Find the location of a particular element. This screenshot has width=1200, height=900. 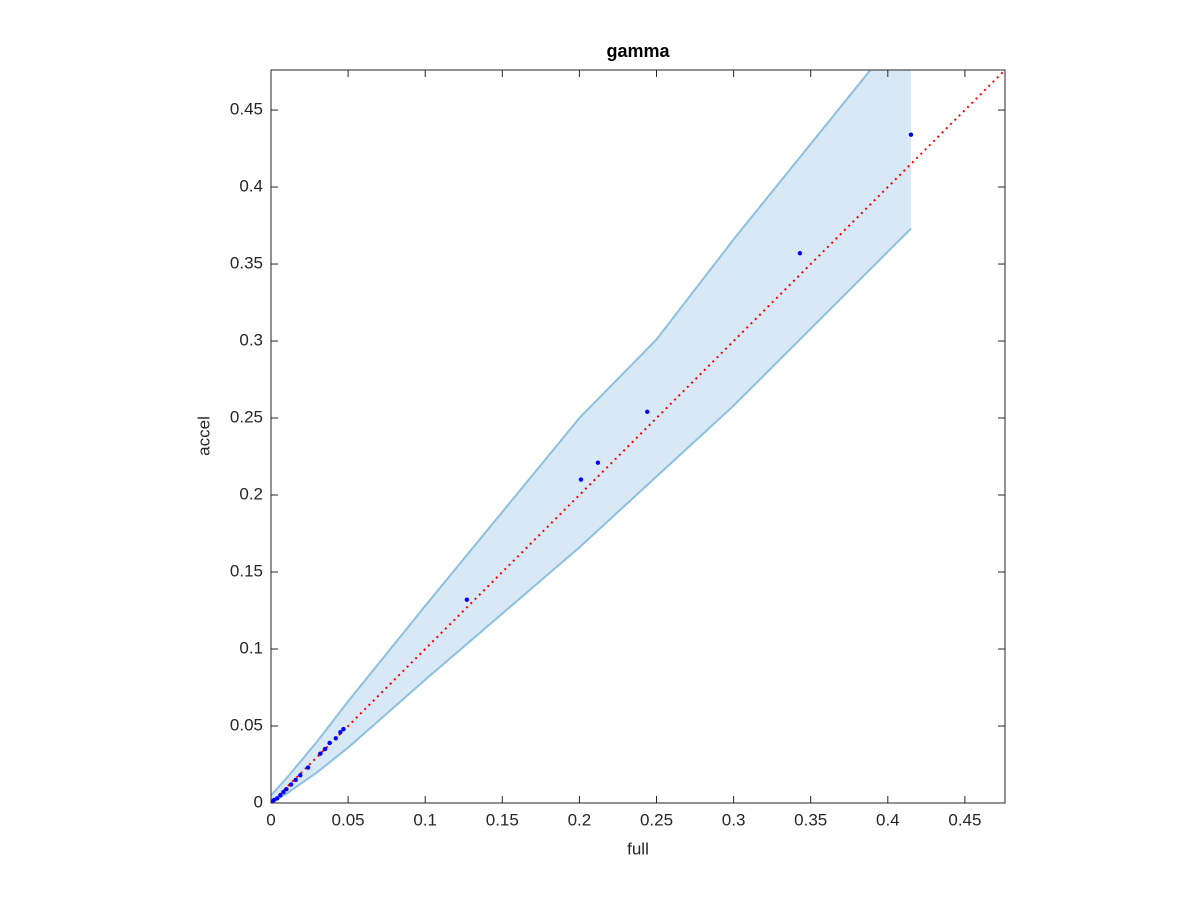

y-tick-label: 0.3 is located at coordinates (251, 340).